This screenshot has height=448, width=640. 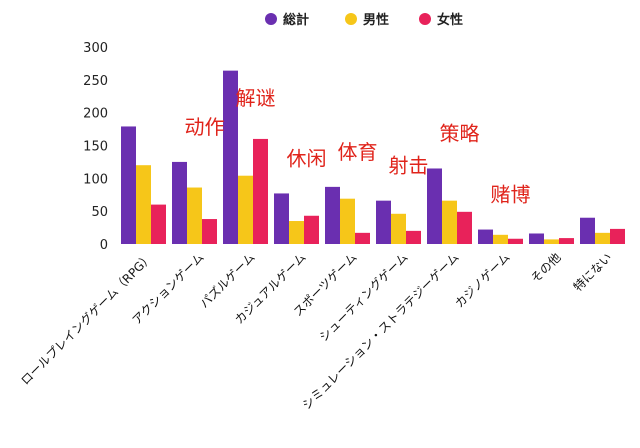 I want to click on legend: 総計 男性 女性, so click(x=364, y=20).